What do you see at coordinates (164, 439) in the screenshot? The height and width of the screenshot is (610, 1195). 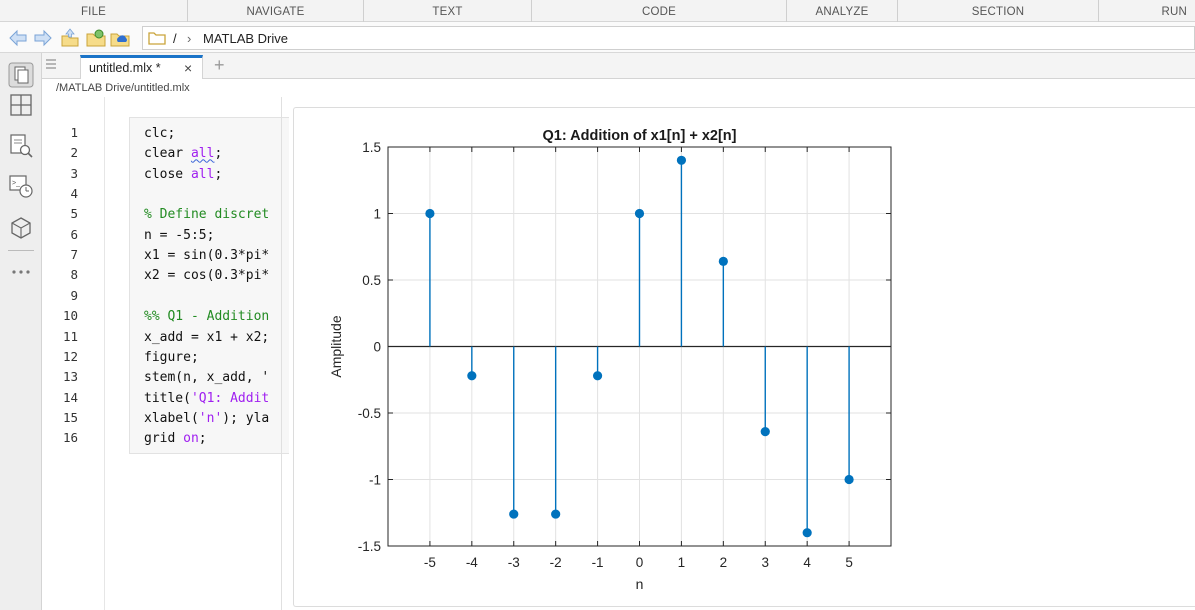 I see `code-token: grid` at bounding box center [164, 439].